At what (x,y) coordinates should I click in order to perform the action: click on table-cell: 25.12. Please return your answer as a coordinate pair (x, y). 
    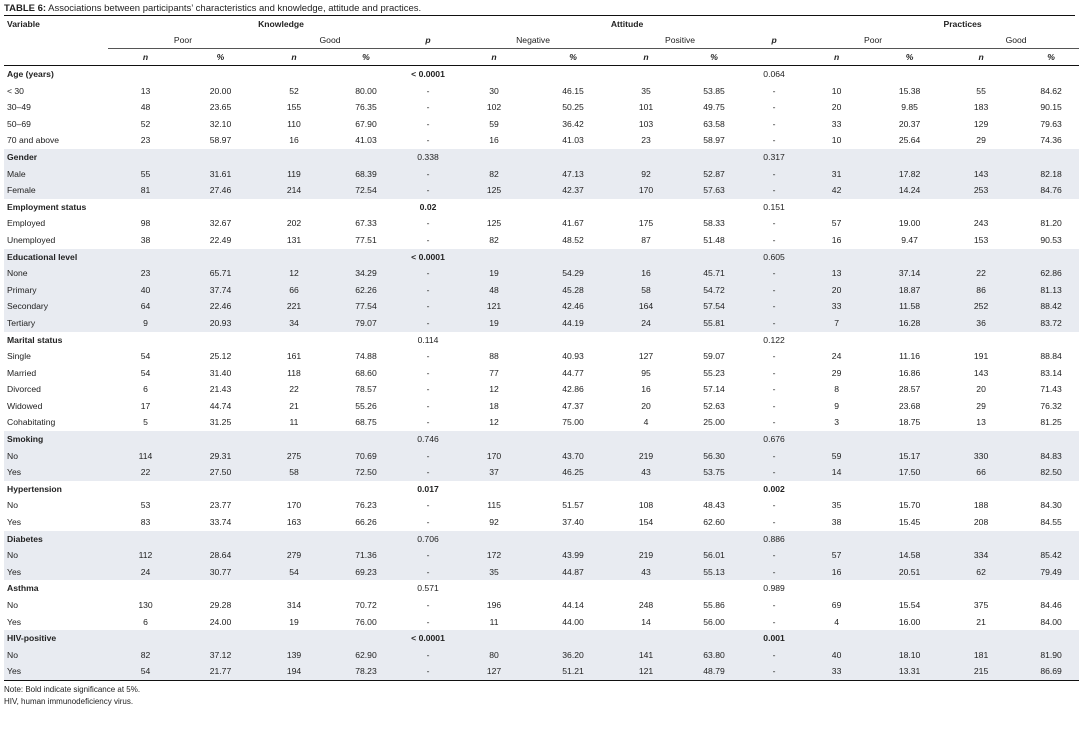
    Looking at the image, I should click on (220, 356).